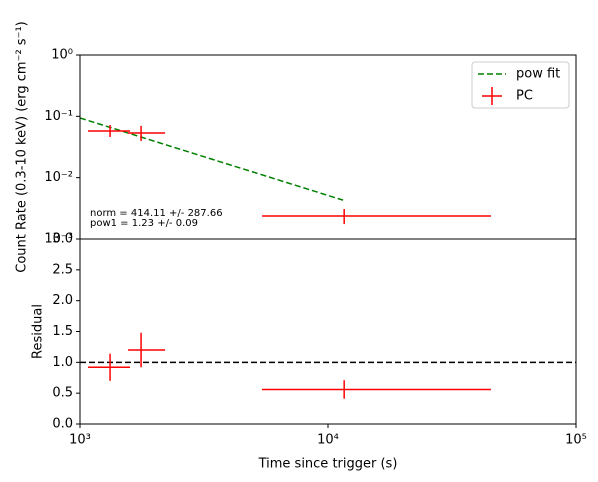 The height and width of the screenshot is (482, 598). Describe the element at coordinates (328, 440) in the screenshot. I see `x-tick-label: 10⁴` at that location.